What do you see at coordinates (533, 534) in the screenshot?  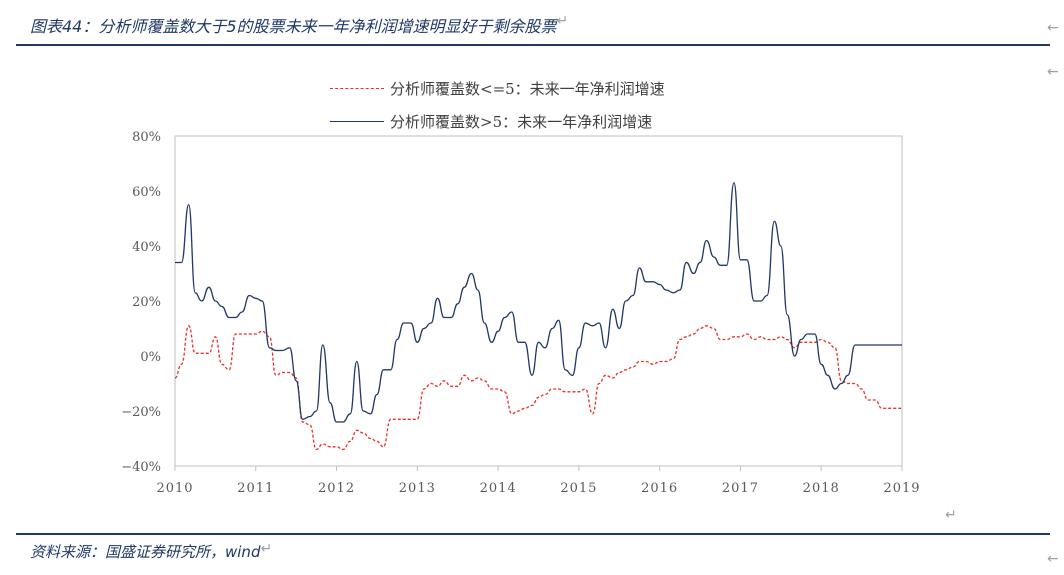 I see `bottom-rule` at bounding box center [533, 534].